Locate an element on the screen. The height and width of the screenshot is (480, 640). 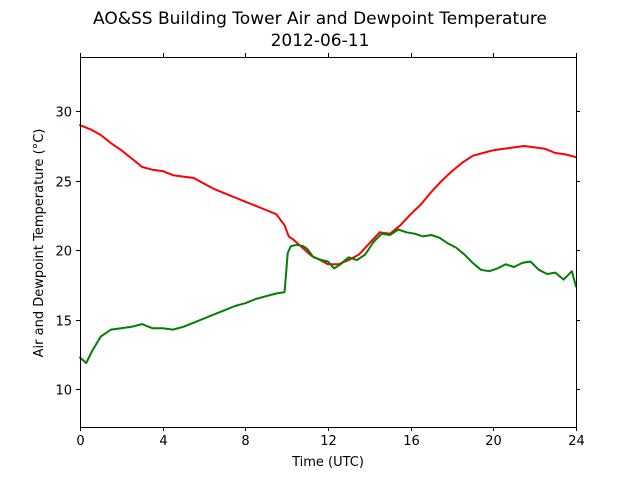
y-tick-label: 10 is located at coordinates (63, 391).